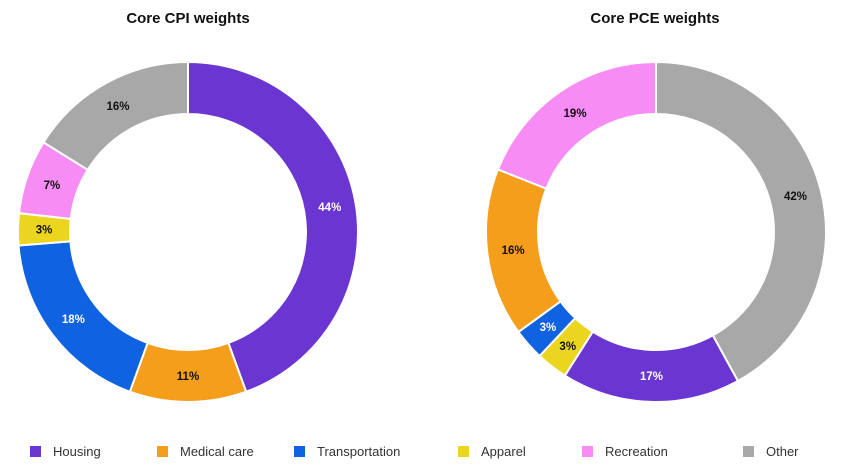 This screenshot has height=473, width=848. I want to click on legend-swatch-apparel, so click(463, 451).